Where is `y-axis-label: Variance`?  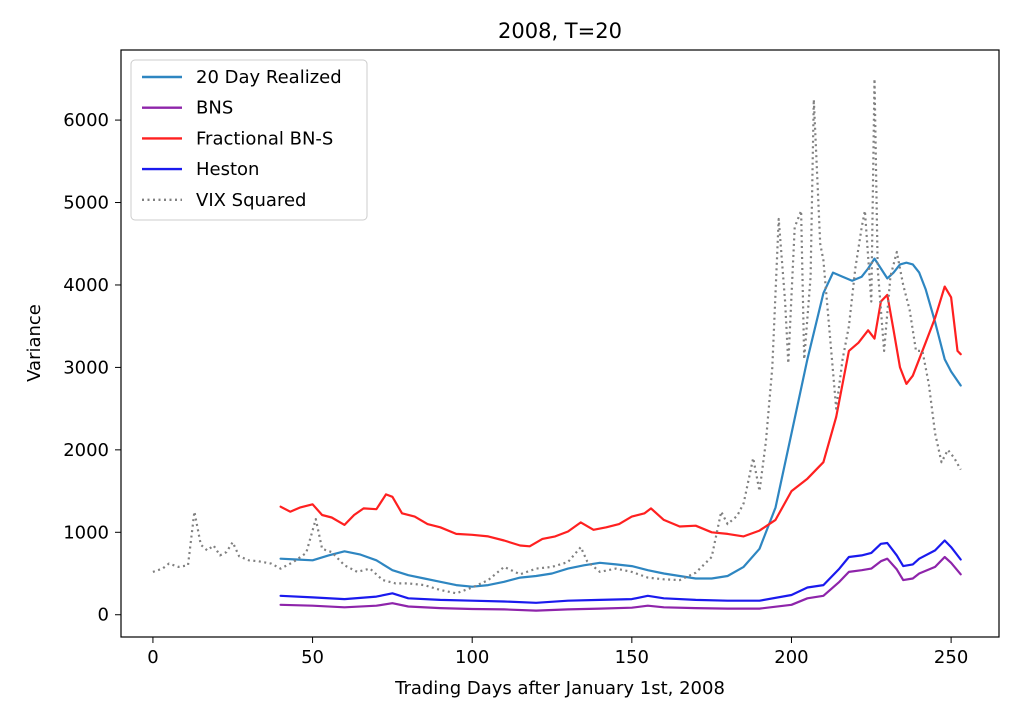
y-axis-label: Variance is located at coordinates (34, 343).